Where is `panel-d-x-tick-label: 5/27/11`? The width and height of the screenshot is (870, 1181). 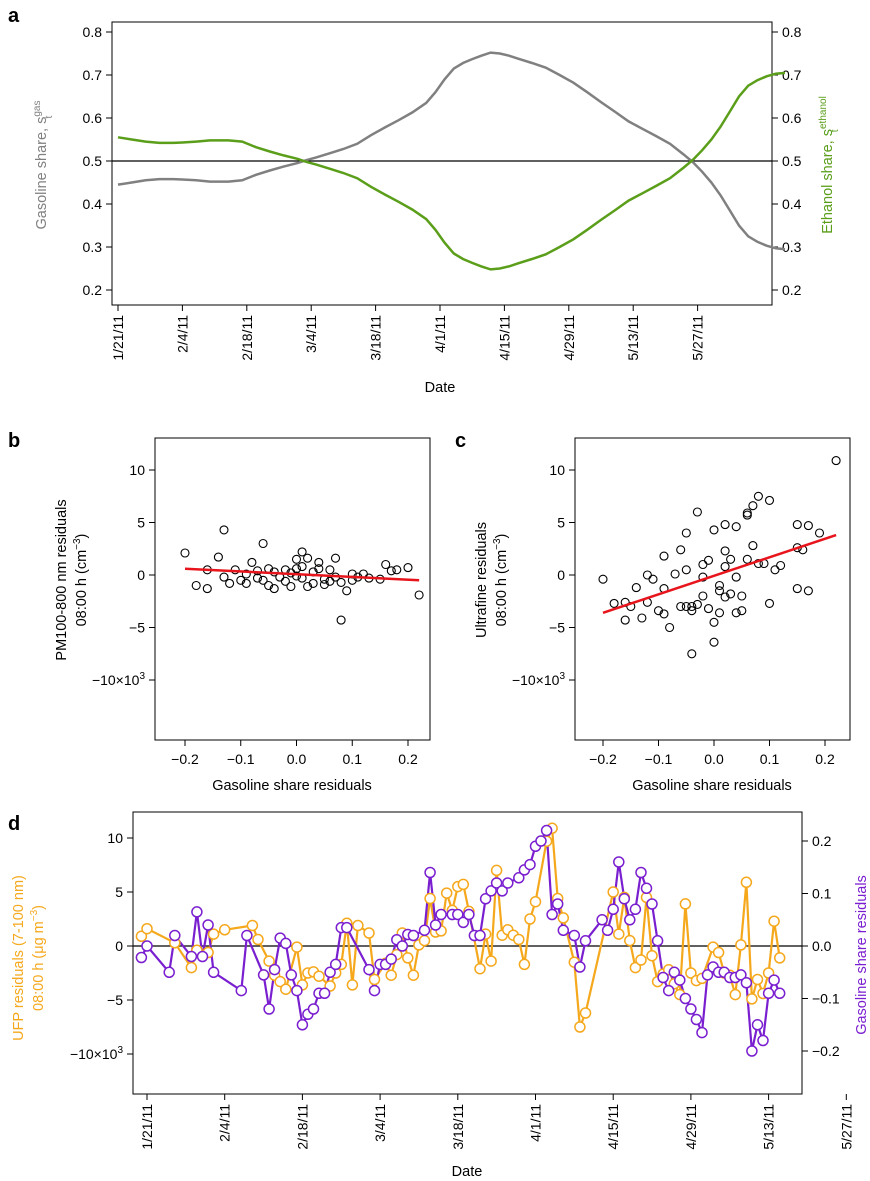 panel-d-x-tick-label: 5/27/11 is located at coordinates (846, 1127).